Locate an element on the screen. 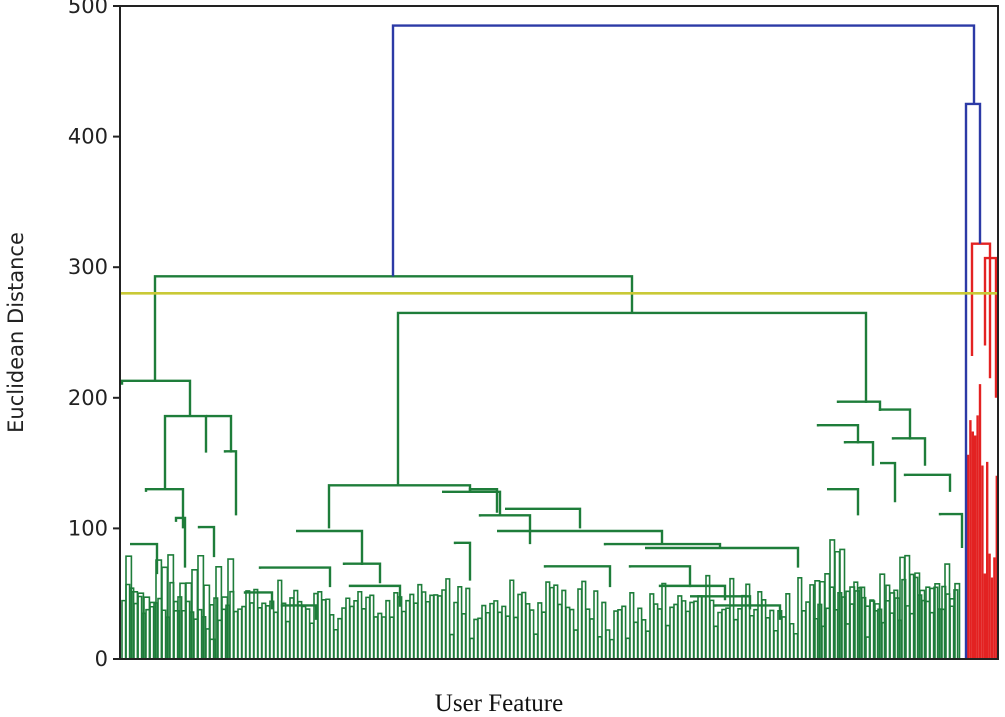  x-axis-label: User Feature is located at coordinates (499, 703).